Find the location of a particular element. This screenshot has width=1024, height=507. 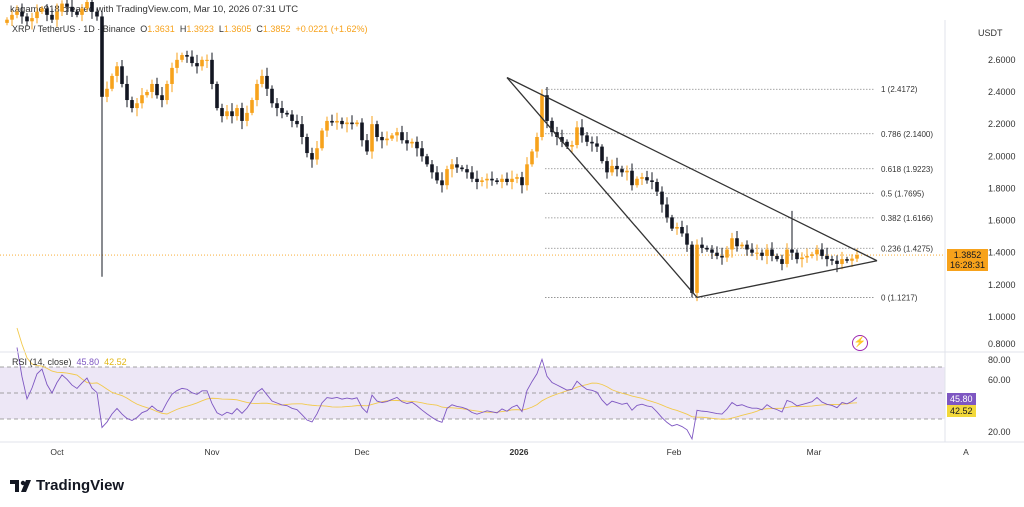

lightning-icon: ⚡ is located at coordinates (860, 343).